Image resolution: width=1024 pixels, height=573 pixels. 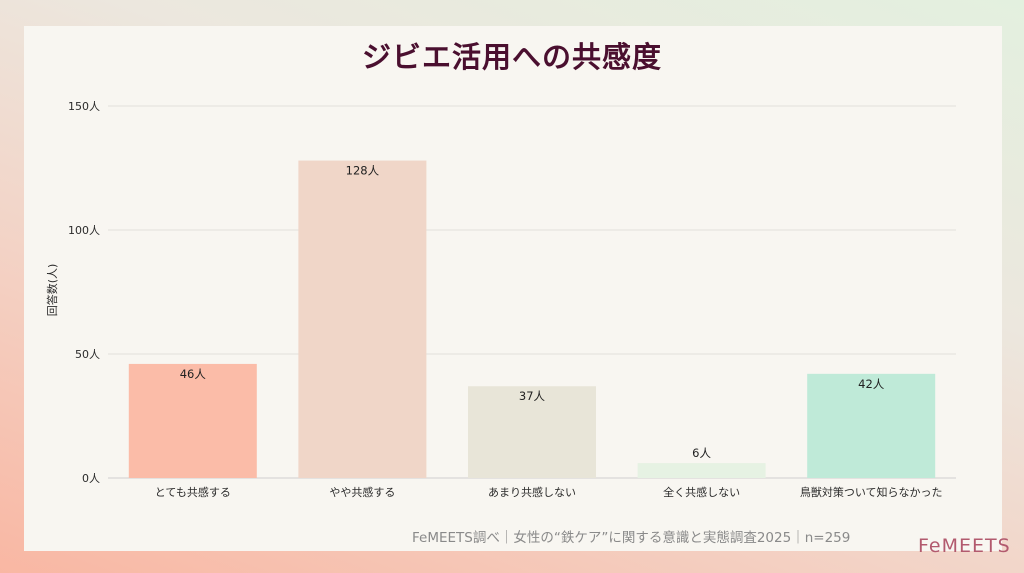 What do you see at coordinates (701, 492) in the screenshot?
I see `x-tick-label: 全く共感しない` at bounding box center [701, 492].